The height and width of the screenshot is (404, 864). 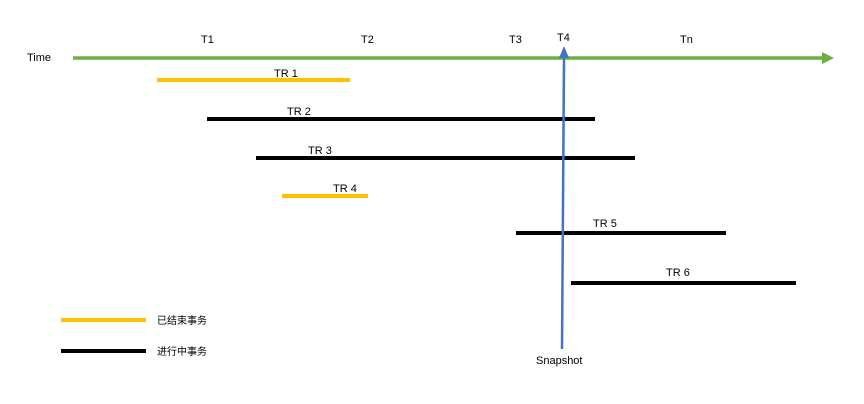 What do you see at coordinates (430, 58) in the screenshot?
I see `time-axis: Time` at bounding box center [430, 58].